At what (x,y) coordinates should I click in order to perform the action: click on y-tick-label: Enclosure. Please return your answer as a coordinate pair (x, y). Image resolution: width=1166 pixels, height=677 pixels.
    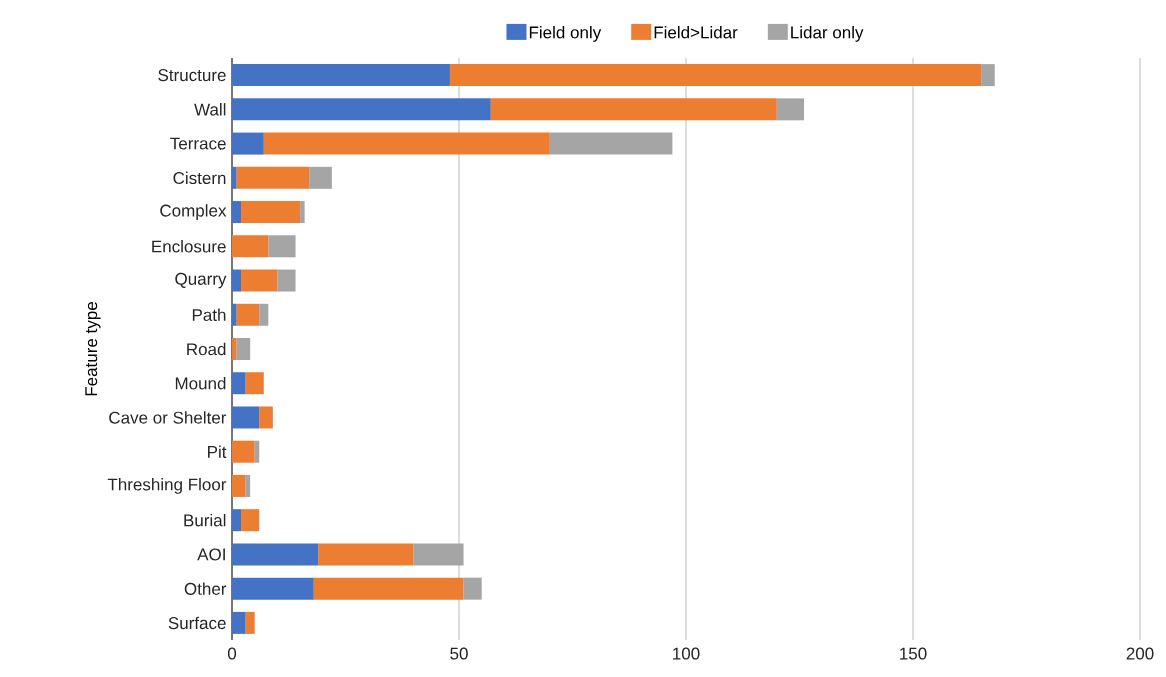
    Looking at the image, I should click on (189, 246).